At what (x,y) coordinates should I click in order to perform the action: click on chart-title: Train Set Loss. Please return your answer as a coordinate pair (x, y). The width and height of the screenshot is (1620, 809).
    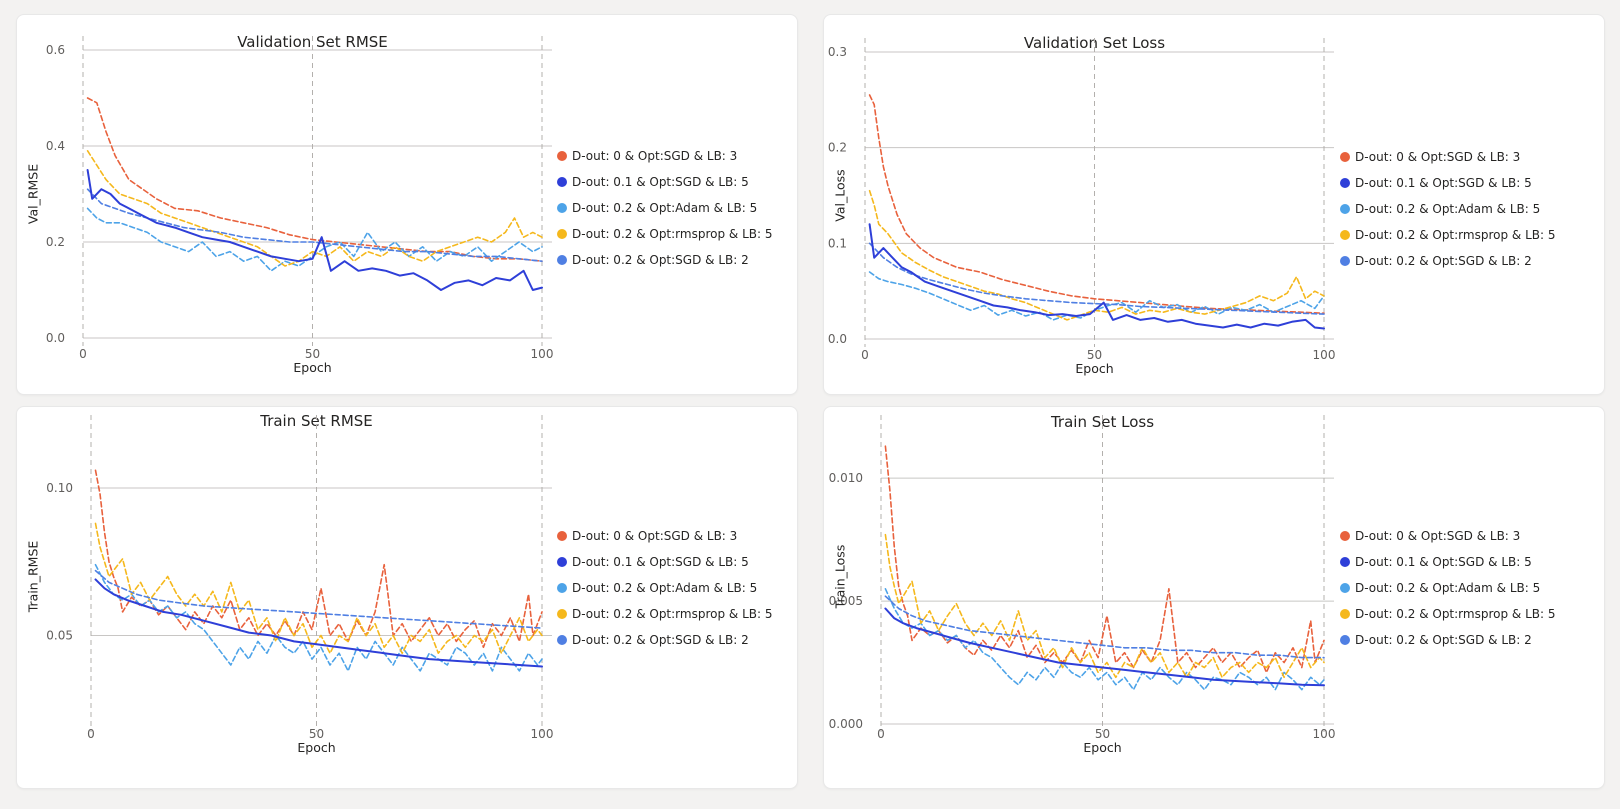
    Looking at the image, I should click on (1102, 422).